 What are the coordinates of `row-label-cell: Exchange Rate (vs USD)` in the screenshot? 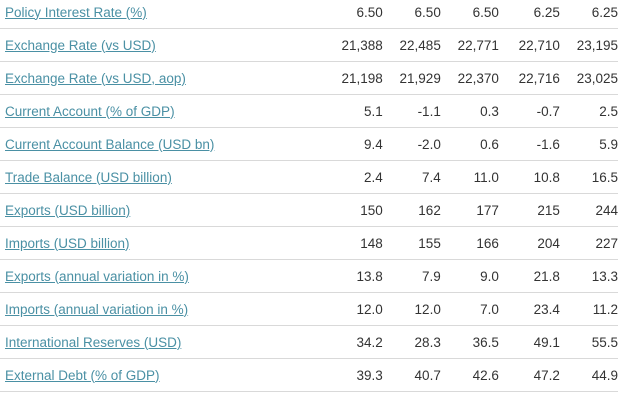 It's located at (162, 45).